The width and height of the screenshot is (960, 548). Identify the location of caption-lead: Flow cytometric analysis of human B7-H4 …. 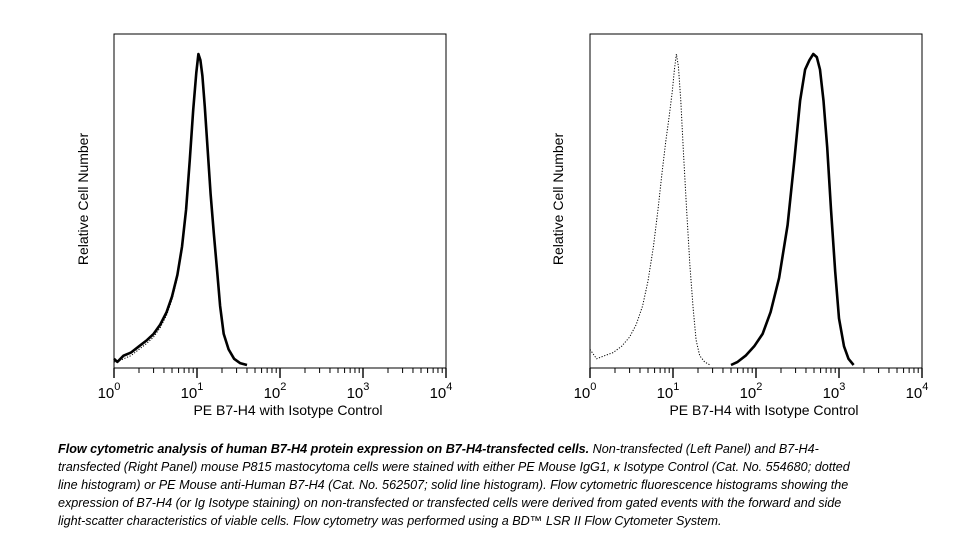
(324, 449).